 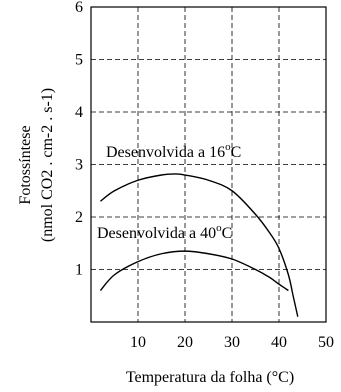 What do you see at coordinates (138, 342) in the screenshot?
I see `x-tick-label: 10` at bounding box center [138, 342].